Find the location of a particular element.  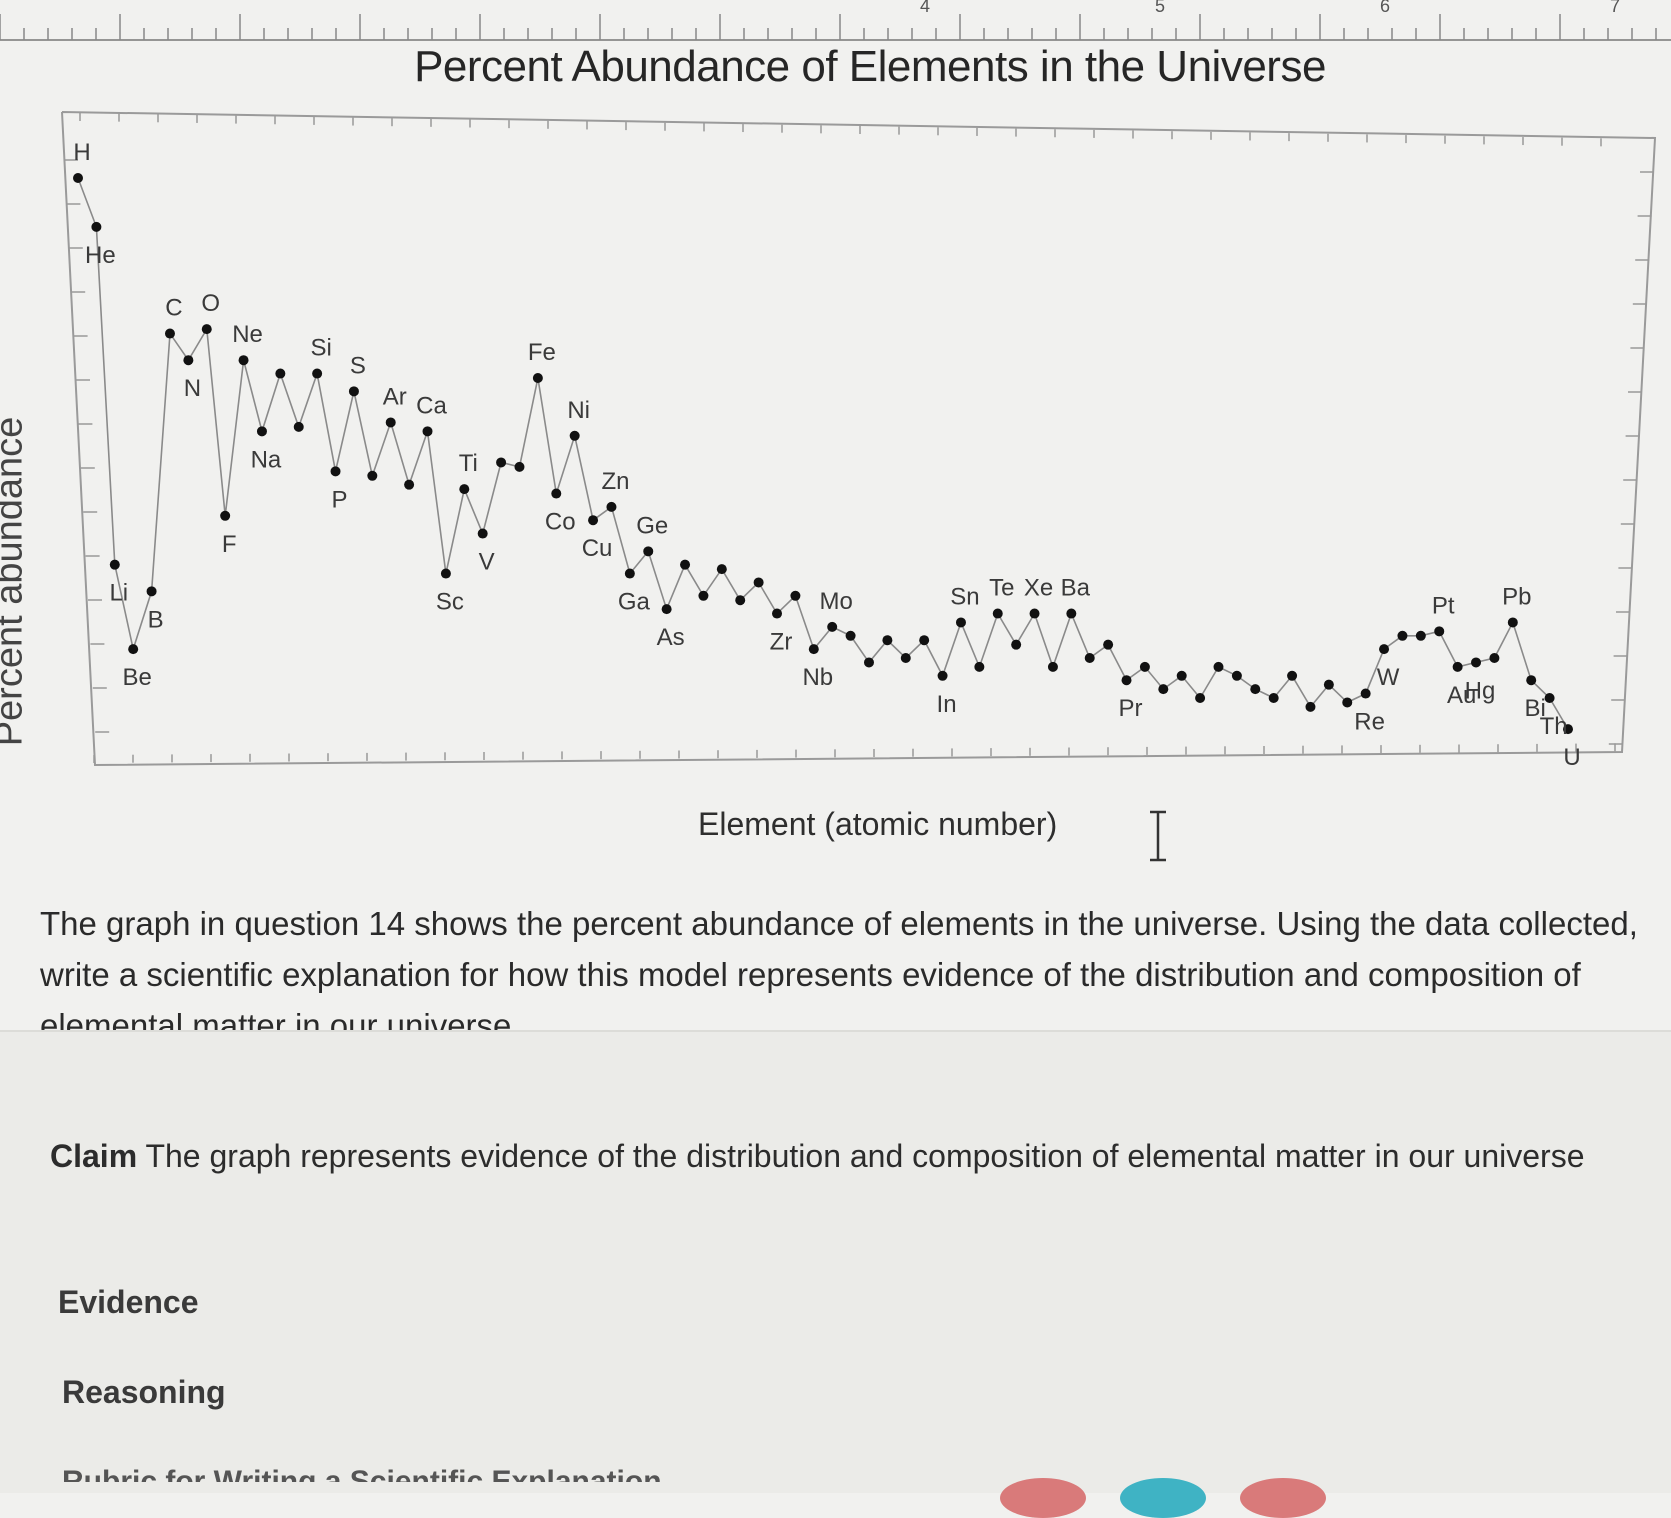

label-as: As is located at coordinates (671, 637).